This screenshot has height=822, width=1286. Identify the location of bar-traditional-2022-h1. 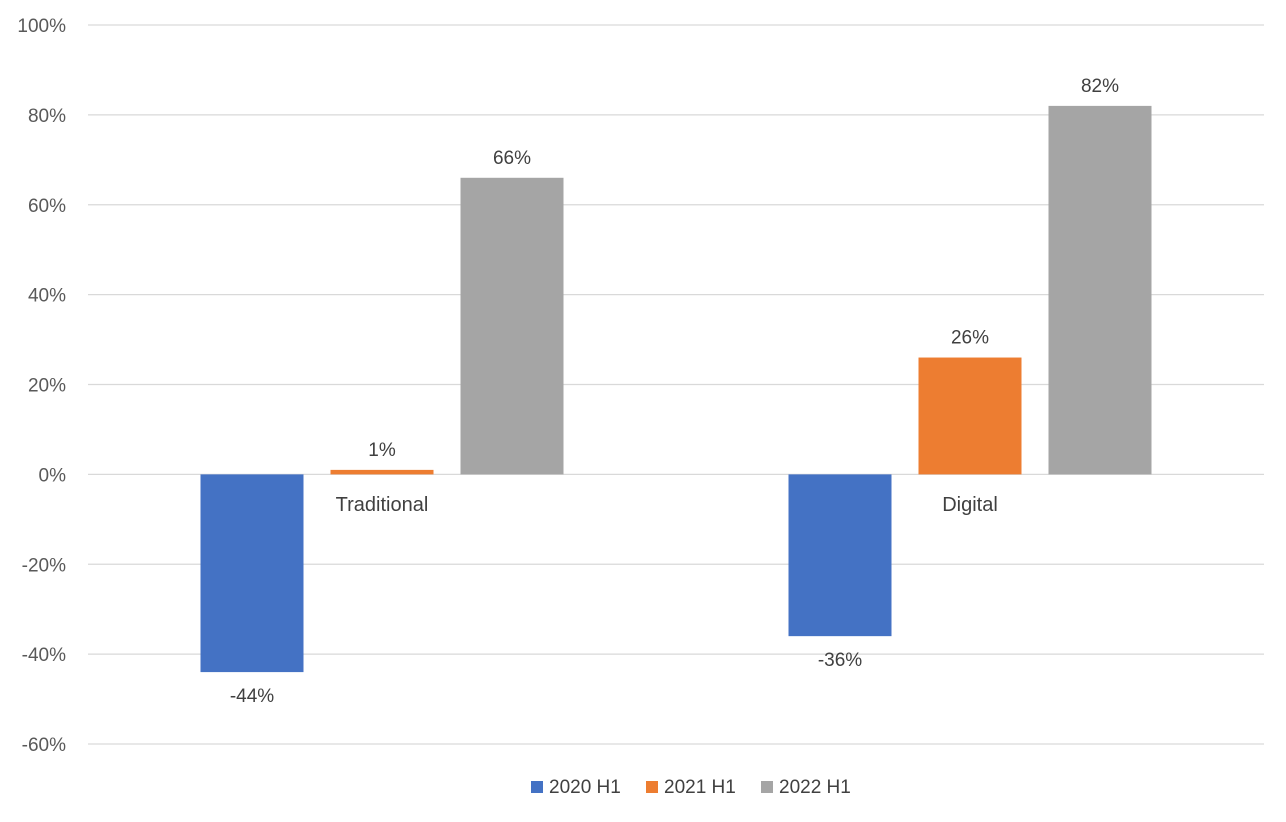
(512, 326).